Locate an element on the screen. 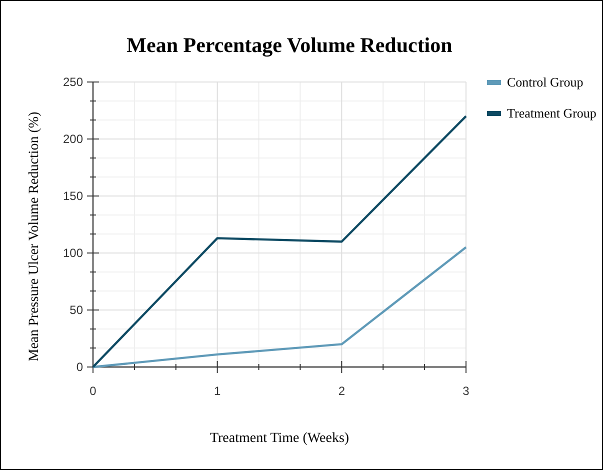 This screenshot has height=470, width=603. x-tick-label: 0 is located at coordinates (93, 391).